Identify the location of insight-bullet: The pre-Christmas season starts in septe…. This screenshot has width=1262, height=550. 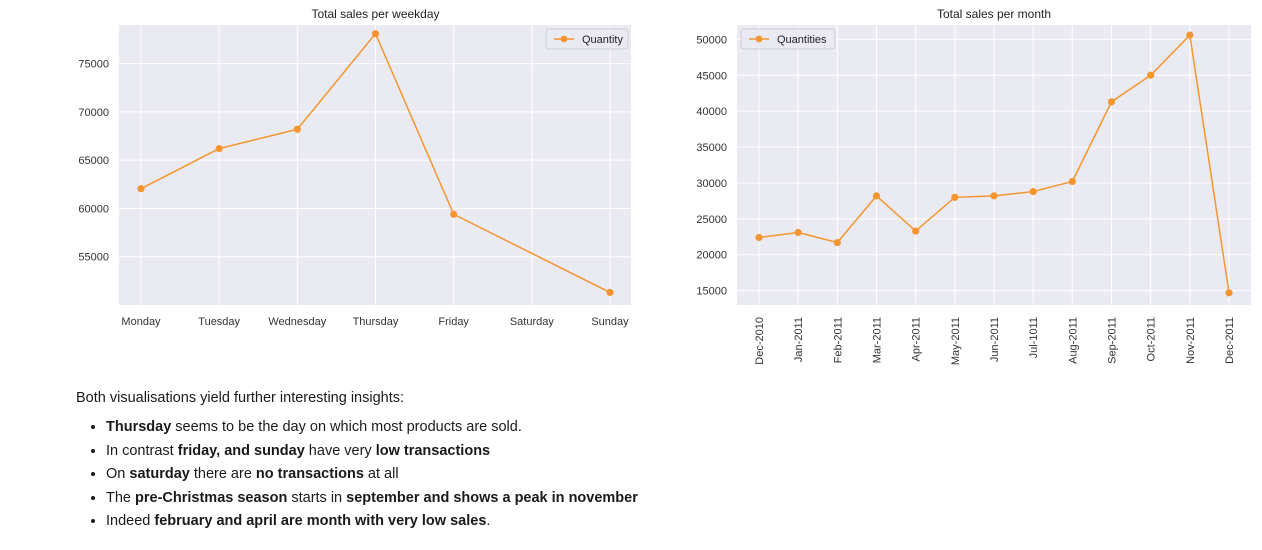
(641, 498).